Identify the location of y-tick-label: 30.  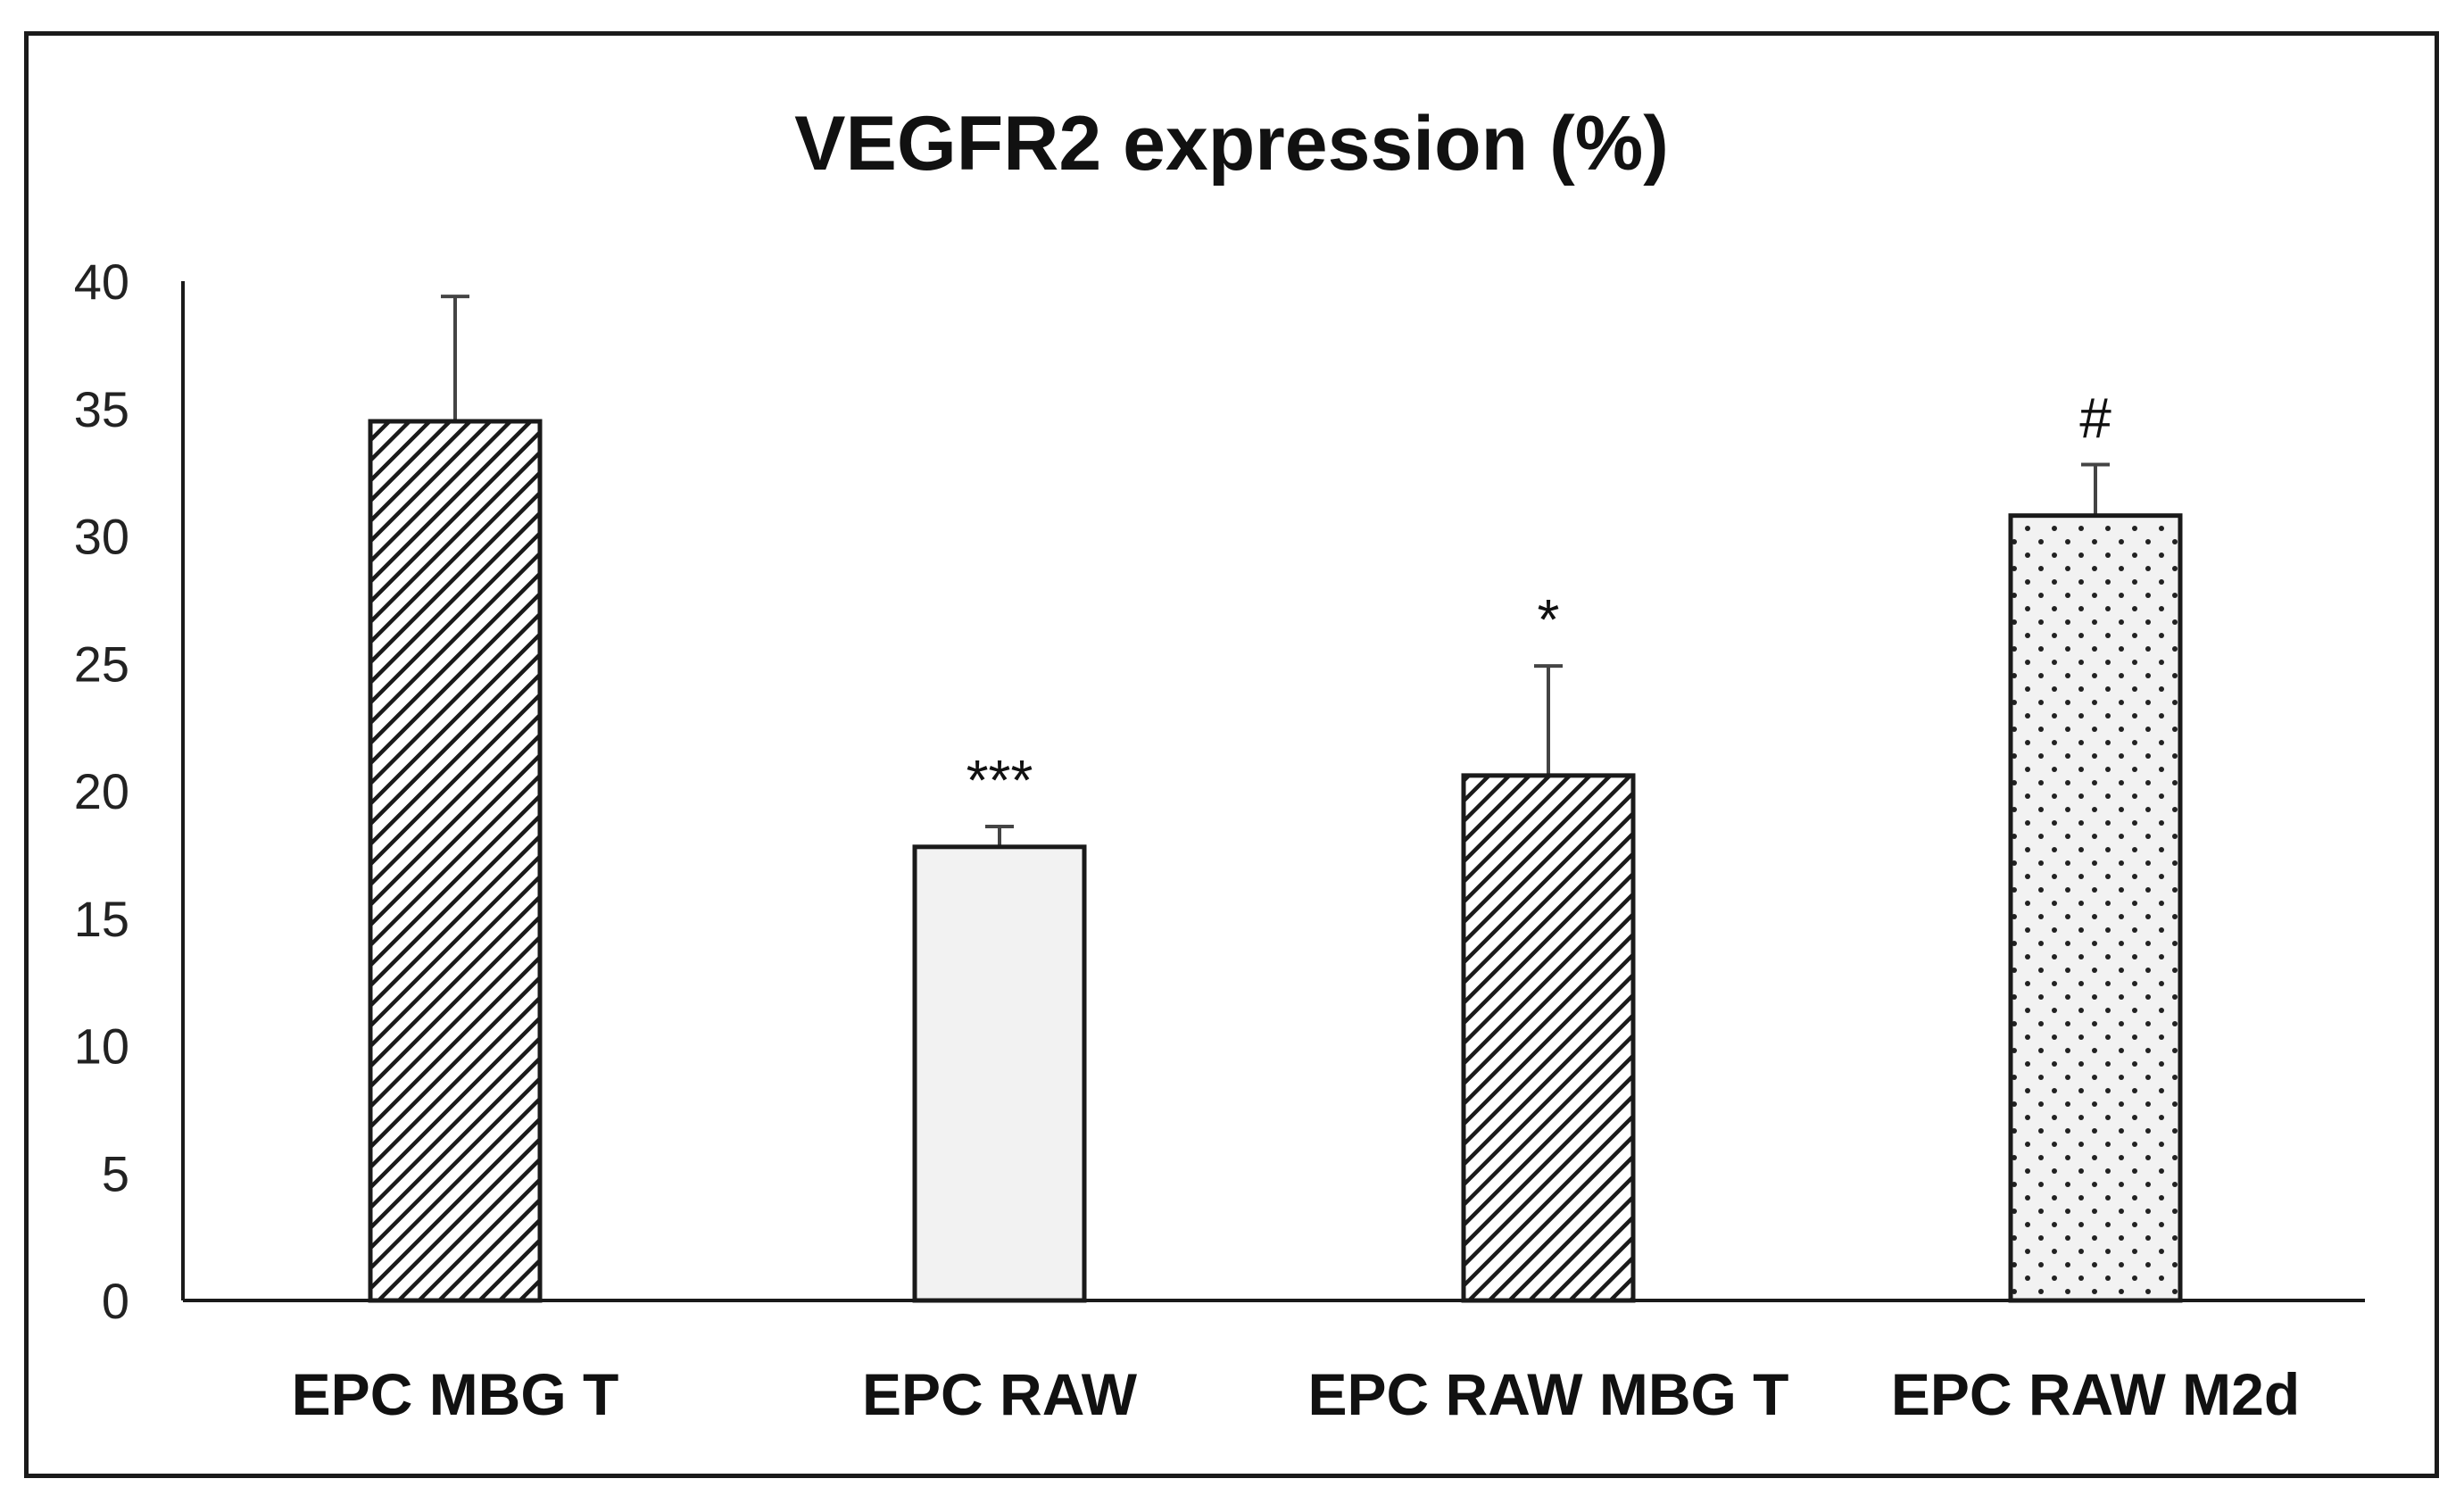
(101, 537).